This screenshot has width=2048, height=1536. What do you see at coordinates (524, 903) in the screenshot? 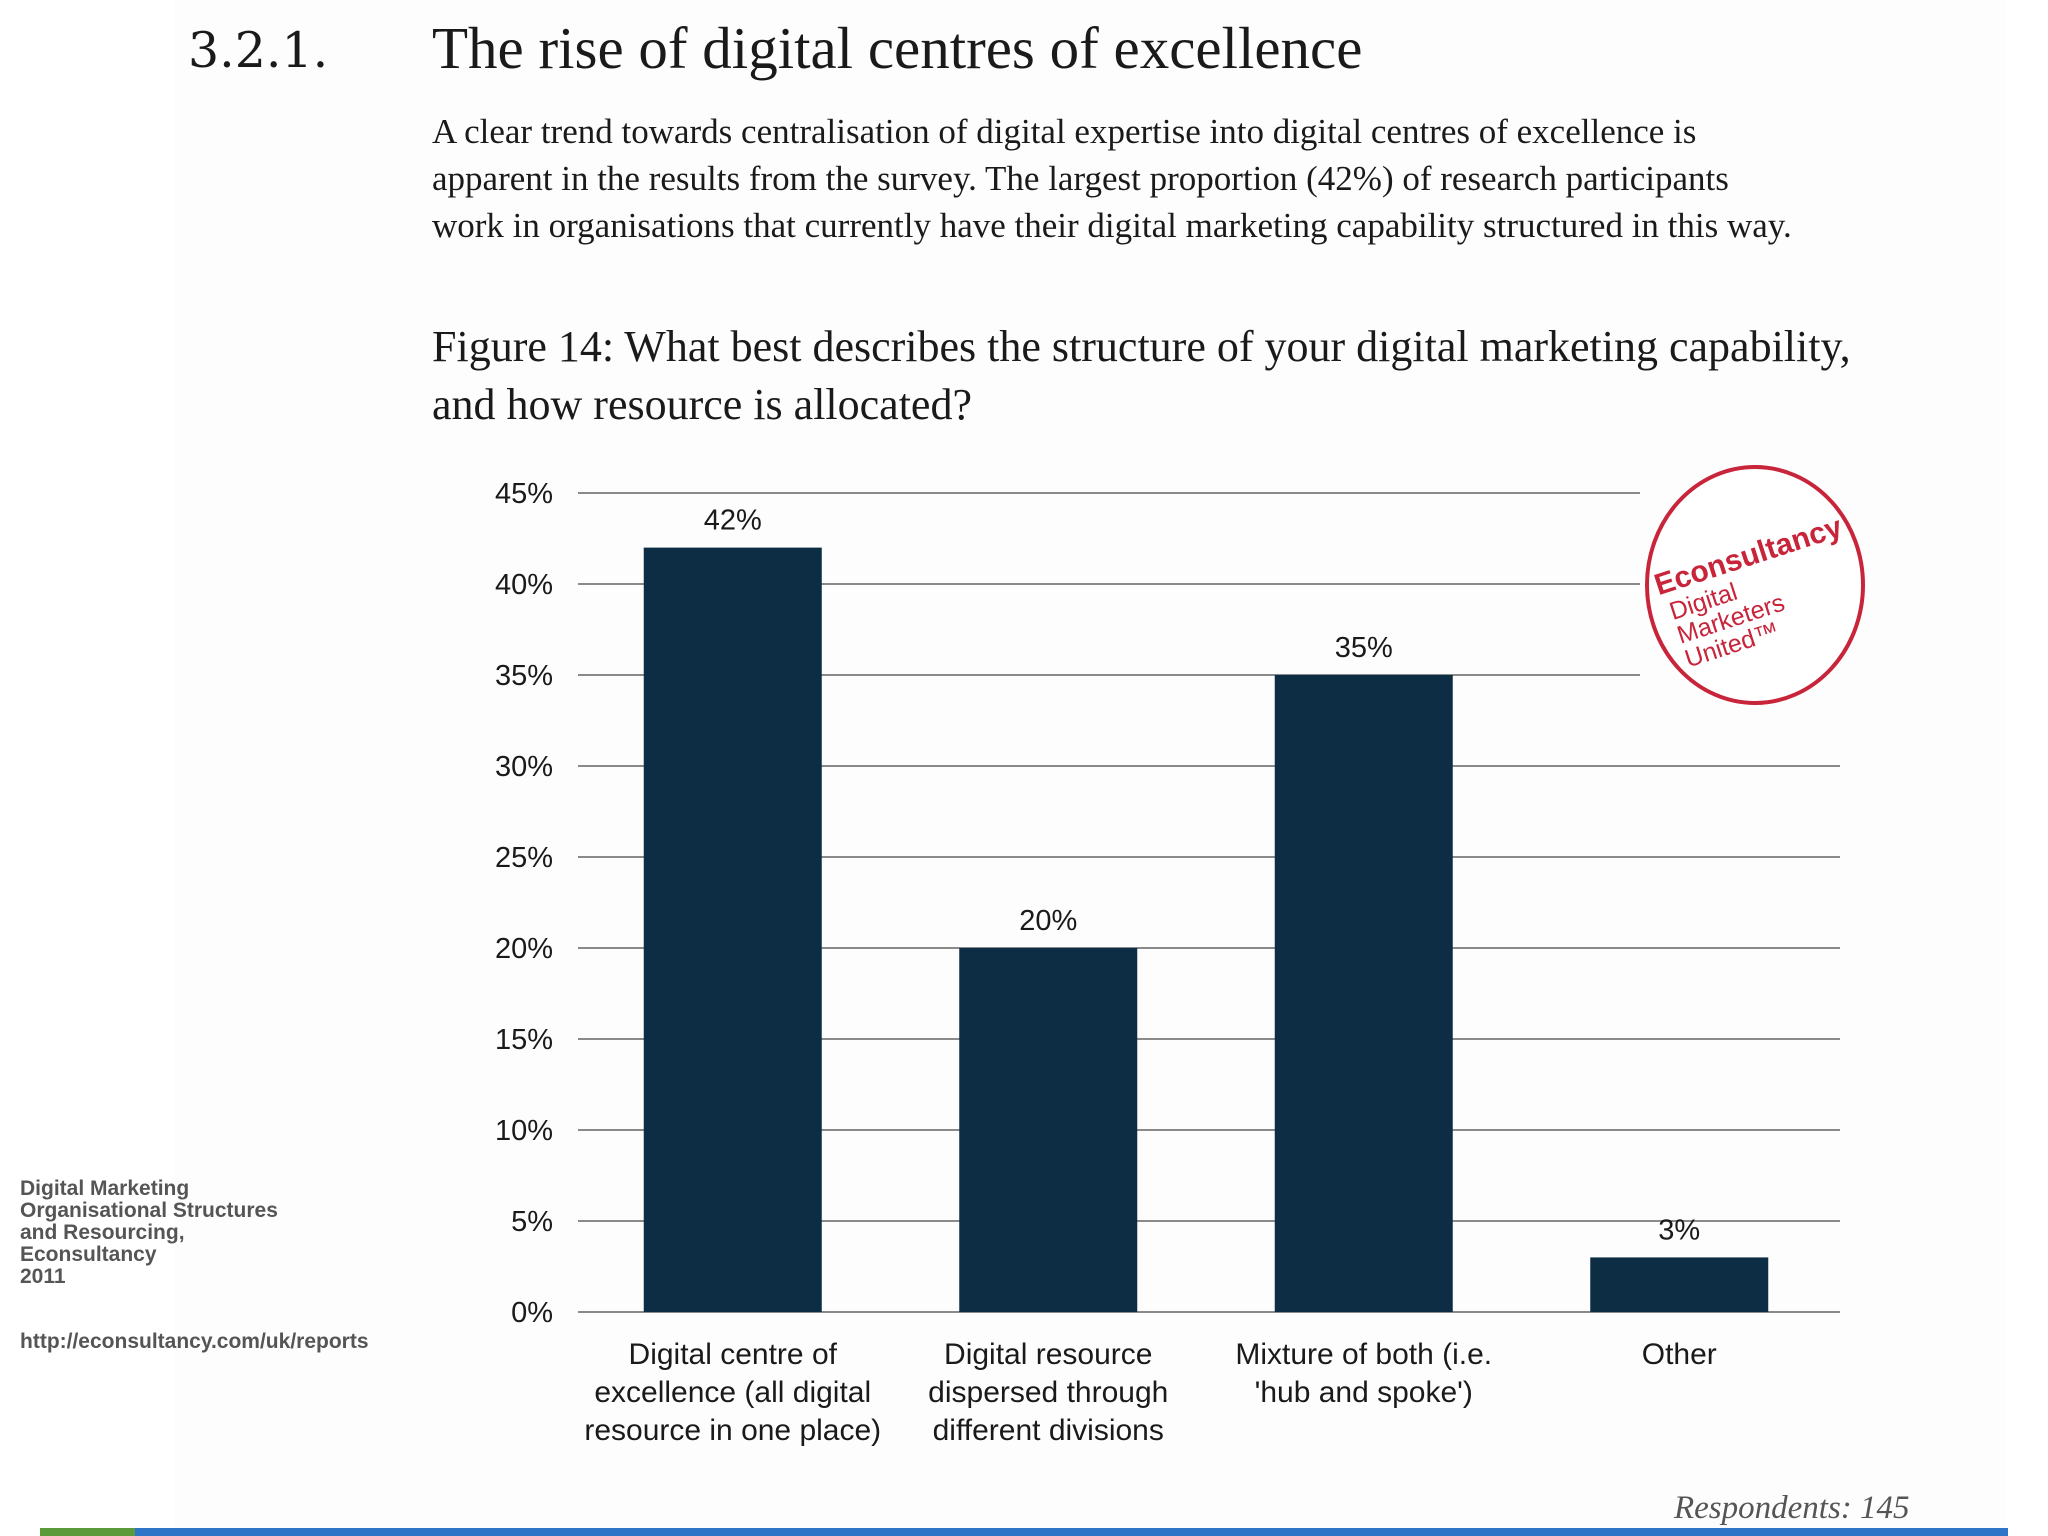
I see `y-axis-ticks: 0% 5% 10% 15% 20% 25% 30% 35% 40% 45%` at bounding box center [524, 903].